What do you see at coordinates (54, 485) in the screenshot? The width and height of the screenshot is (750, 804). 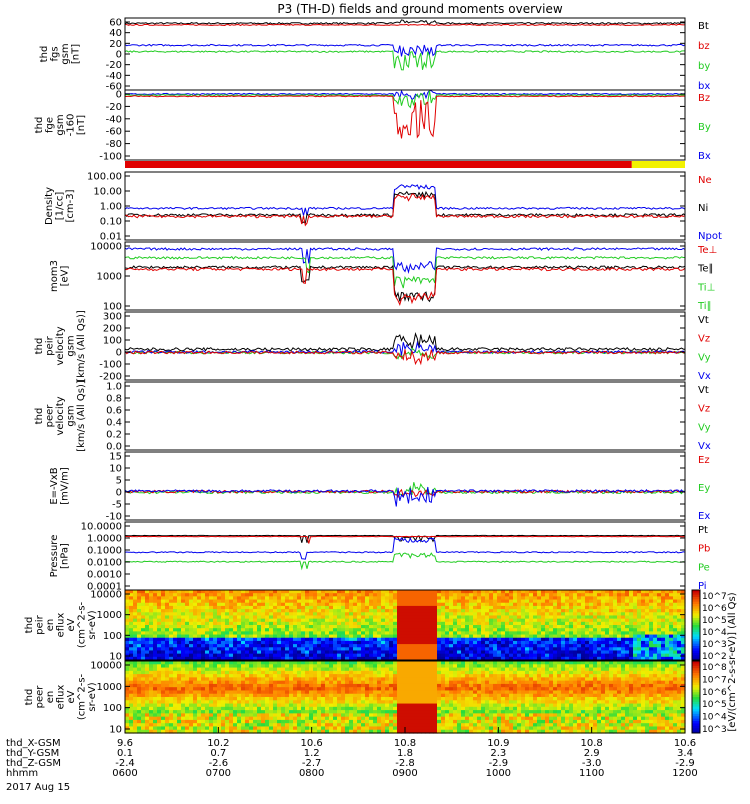 I see `y-axis-label: E=-VxB` at bounding box center [54, 485].